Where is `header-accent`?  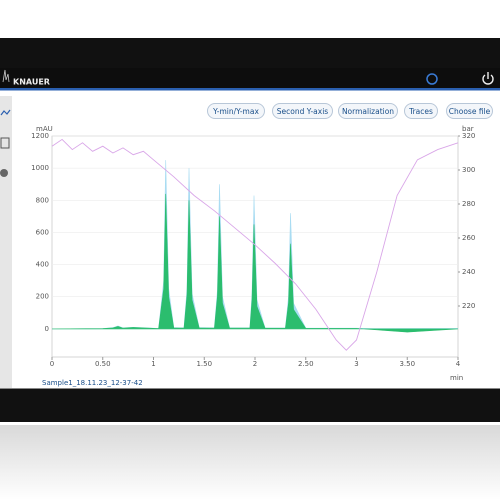 header-accent is located at coordinates (250, 89).